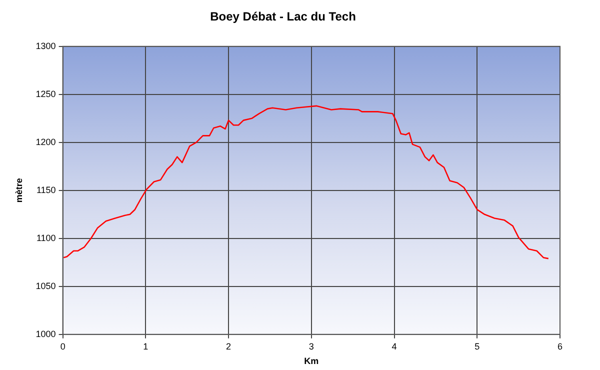 The width and height of the screenshot is (600, 370). Describe the element at coordinates (560, 346) in the screenshot. I see `x-tick-label: 6` at that location.